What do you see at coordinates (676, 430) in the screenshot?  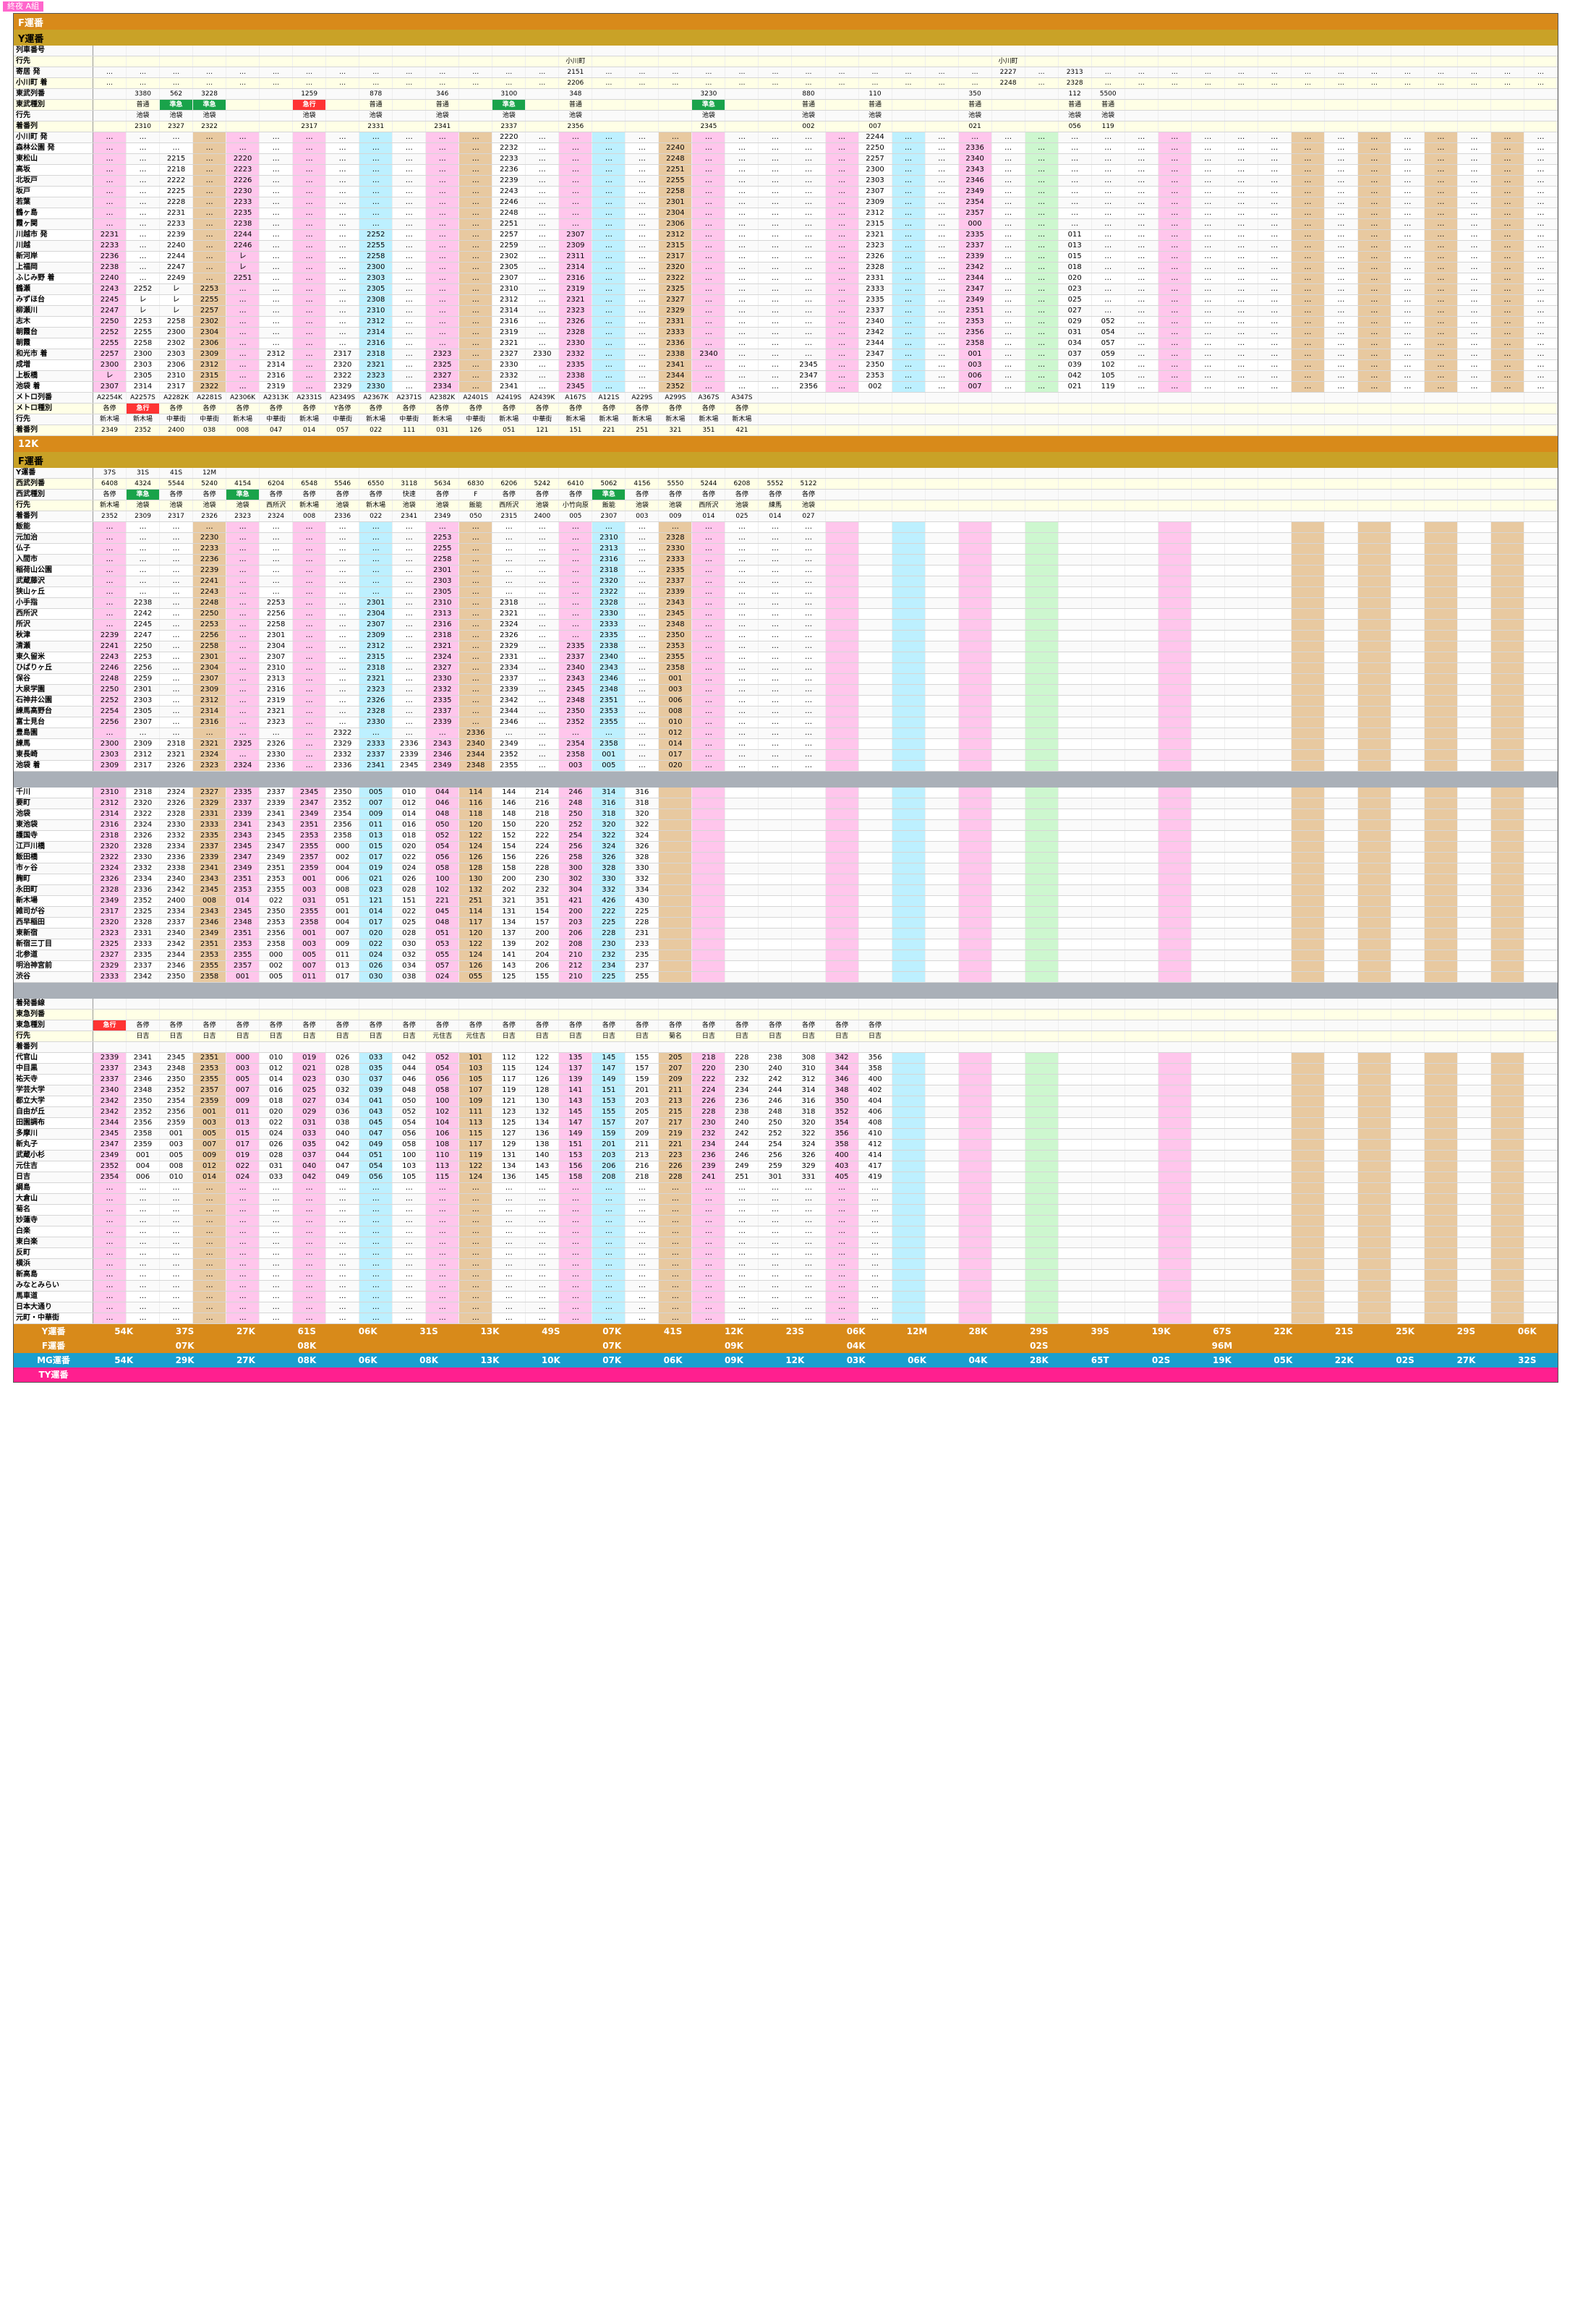 I see `time-cell: 321` at bounding box center [676, 430].